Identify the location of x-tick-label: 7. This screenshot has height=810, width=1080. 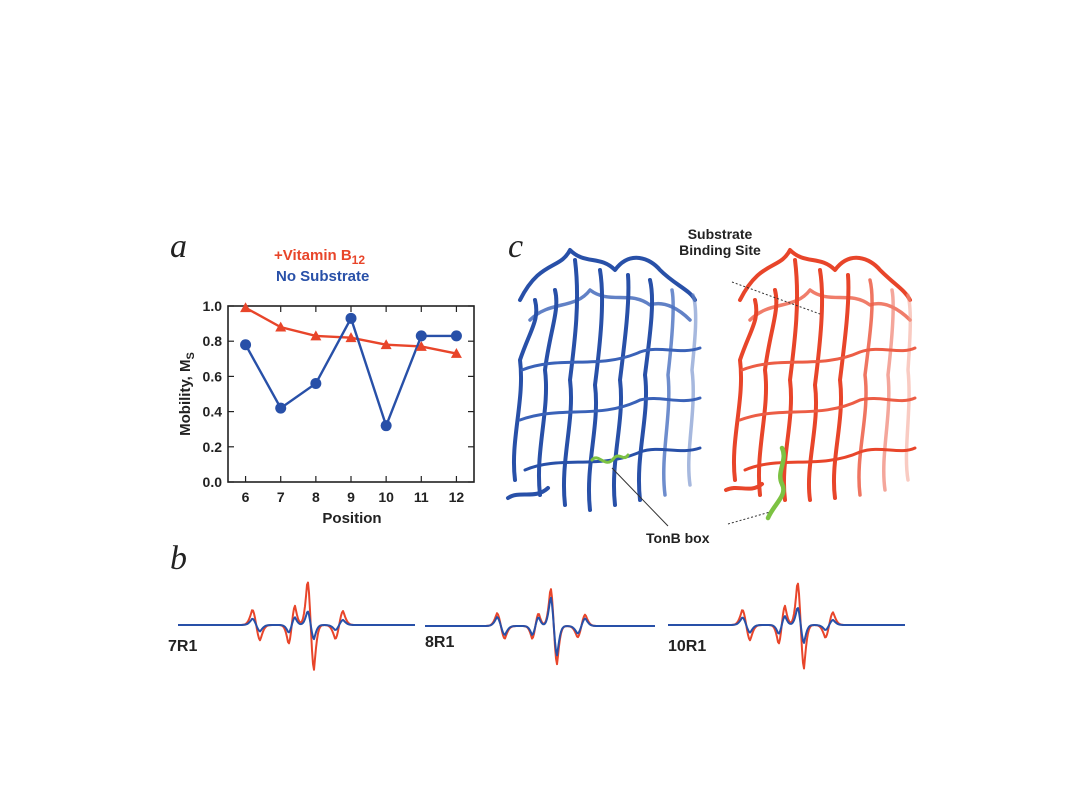
(281, 497).